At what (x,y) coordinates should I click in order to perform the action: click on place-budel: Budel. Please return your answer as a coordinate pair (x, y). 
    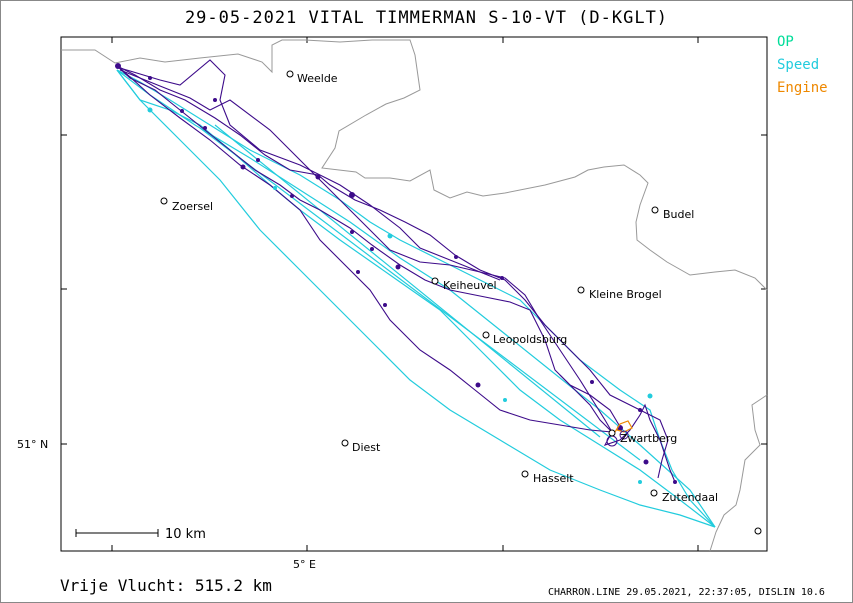
    Looking at the image, I should click on (678, 214).